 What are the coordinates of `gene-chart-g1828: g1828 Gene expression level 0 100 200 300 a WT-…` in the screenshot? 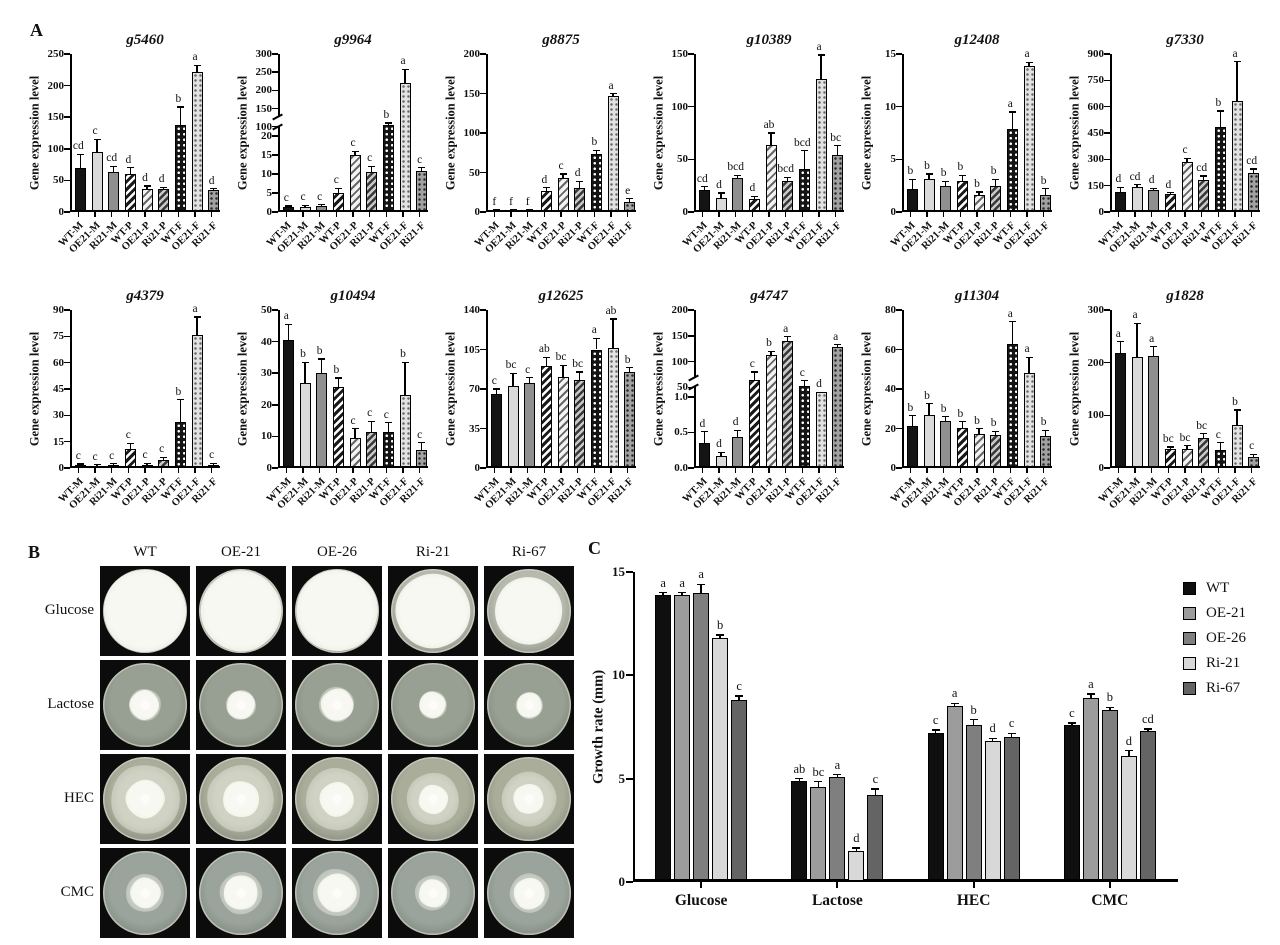 It's located at (1166, 412).